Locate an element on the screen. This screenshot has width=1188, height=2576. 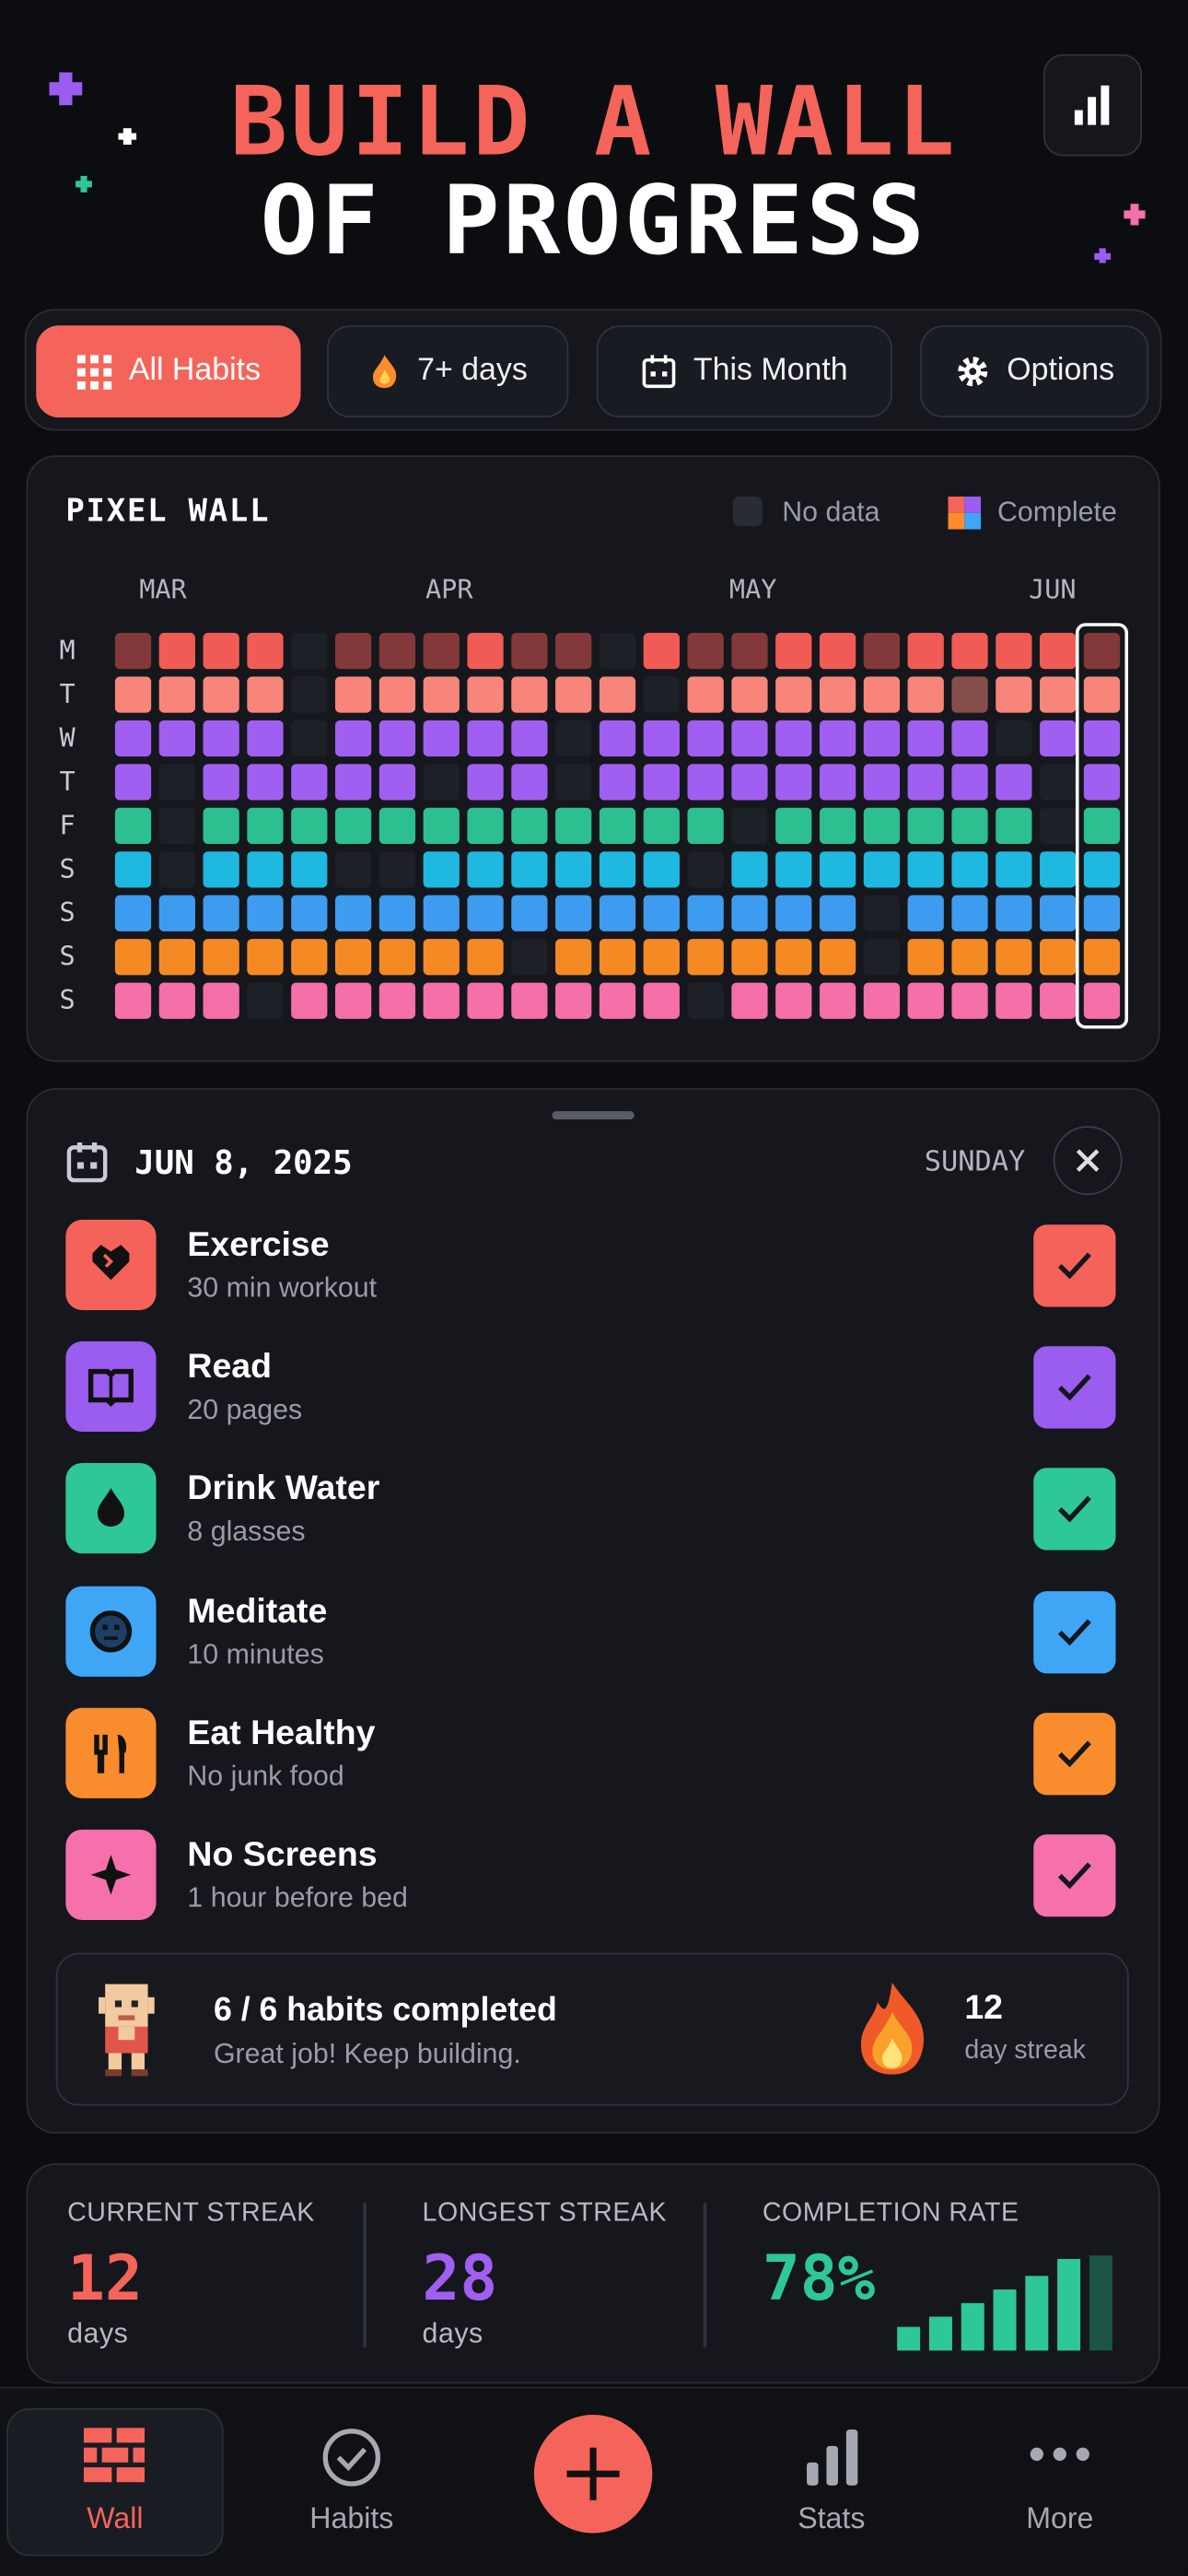
nav-label: More is located at coordinates (1060, 2518).